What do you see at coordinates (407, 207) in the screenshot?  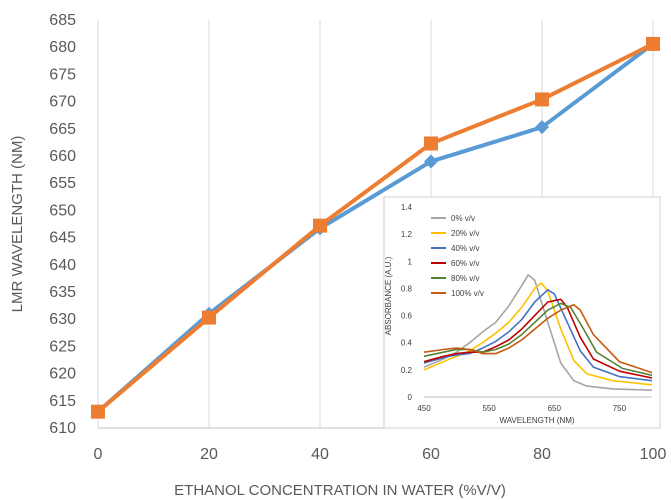 I see `inset-y-tick-label: 1.4` at bounding box center [407, 207].